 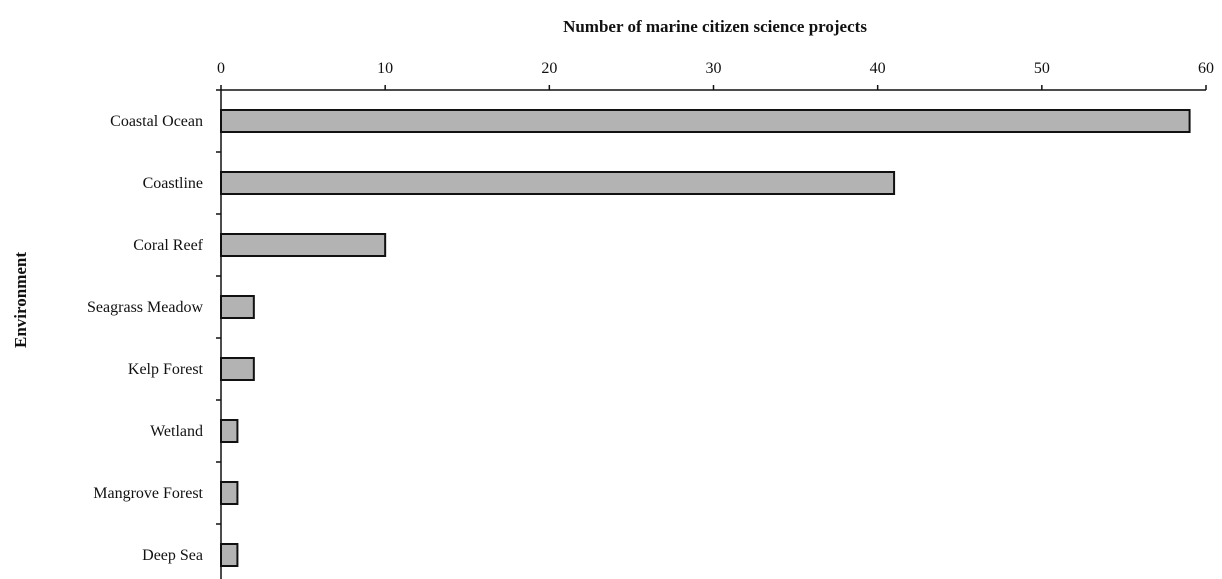 I want to click on x-tick-label: 0, so click(x=221, y=68).